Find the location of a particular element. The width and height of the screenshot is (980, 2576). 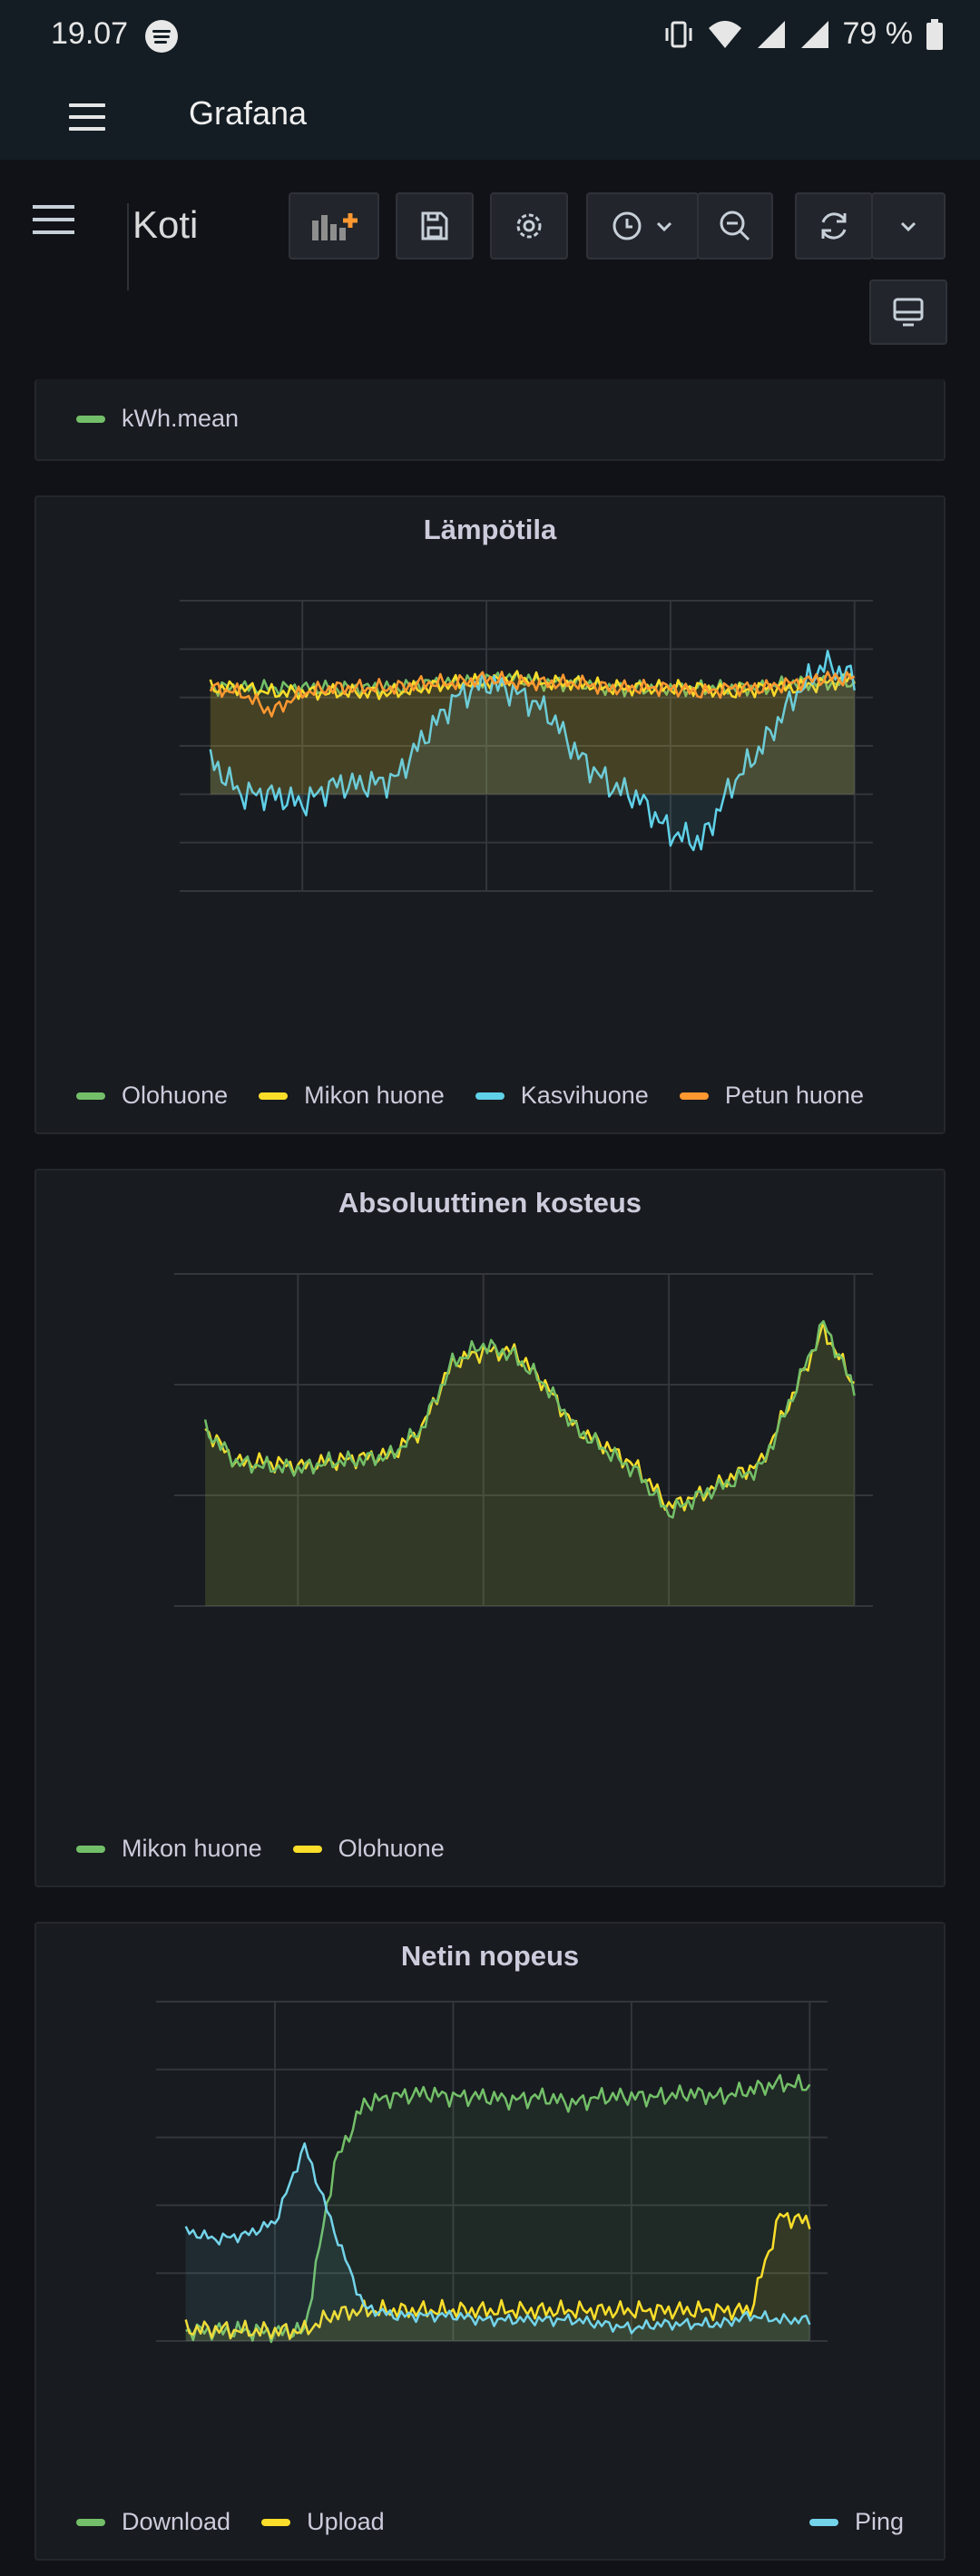

add-panel-icon is located at coordinates (335, 226).